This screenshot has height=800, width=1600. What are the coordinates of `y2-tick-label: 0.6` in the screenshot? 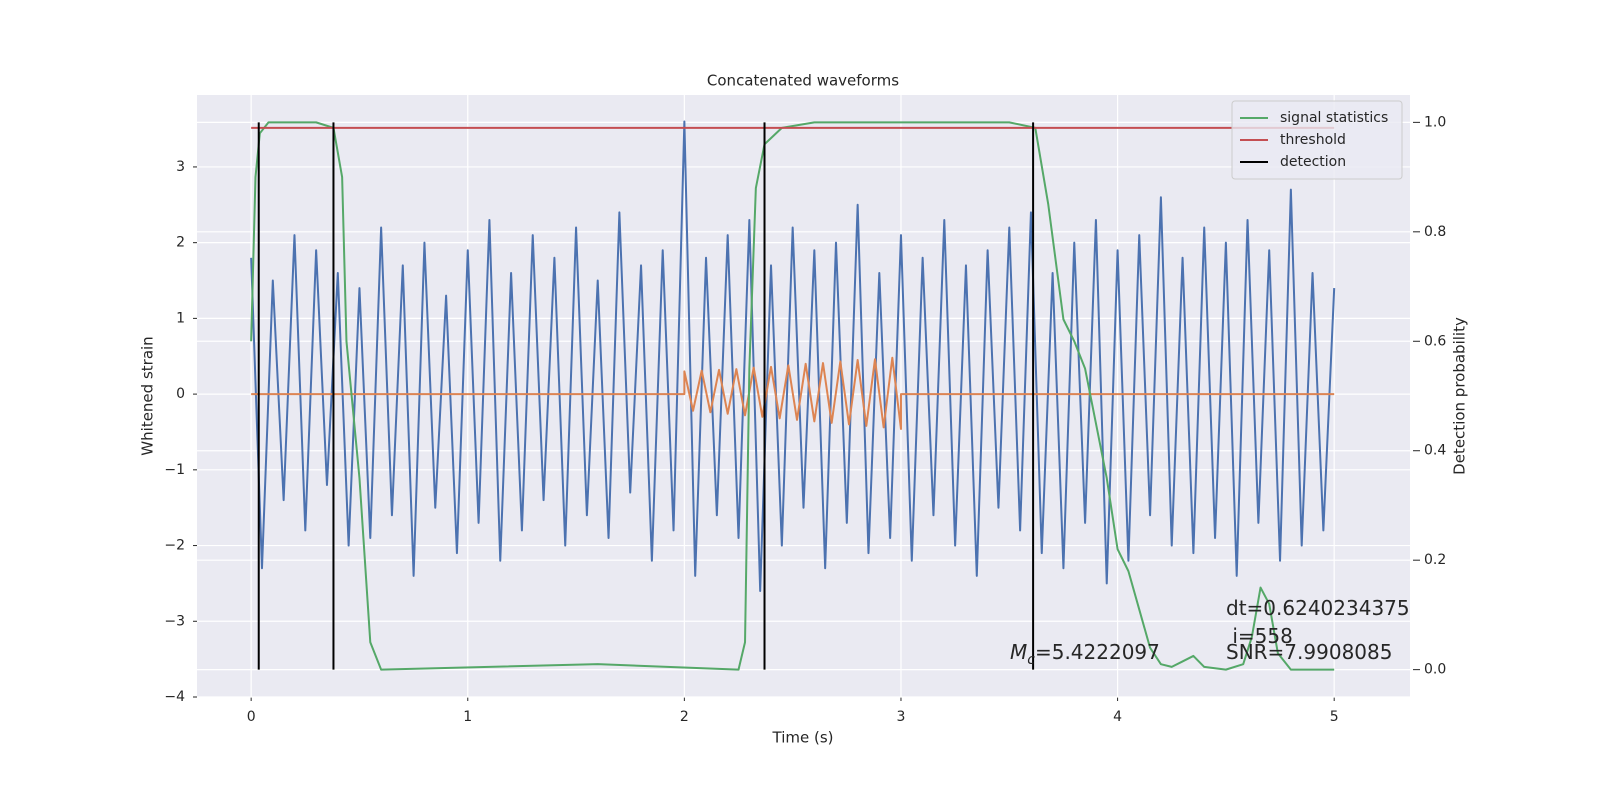 It's located at (1435, 341).